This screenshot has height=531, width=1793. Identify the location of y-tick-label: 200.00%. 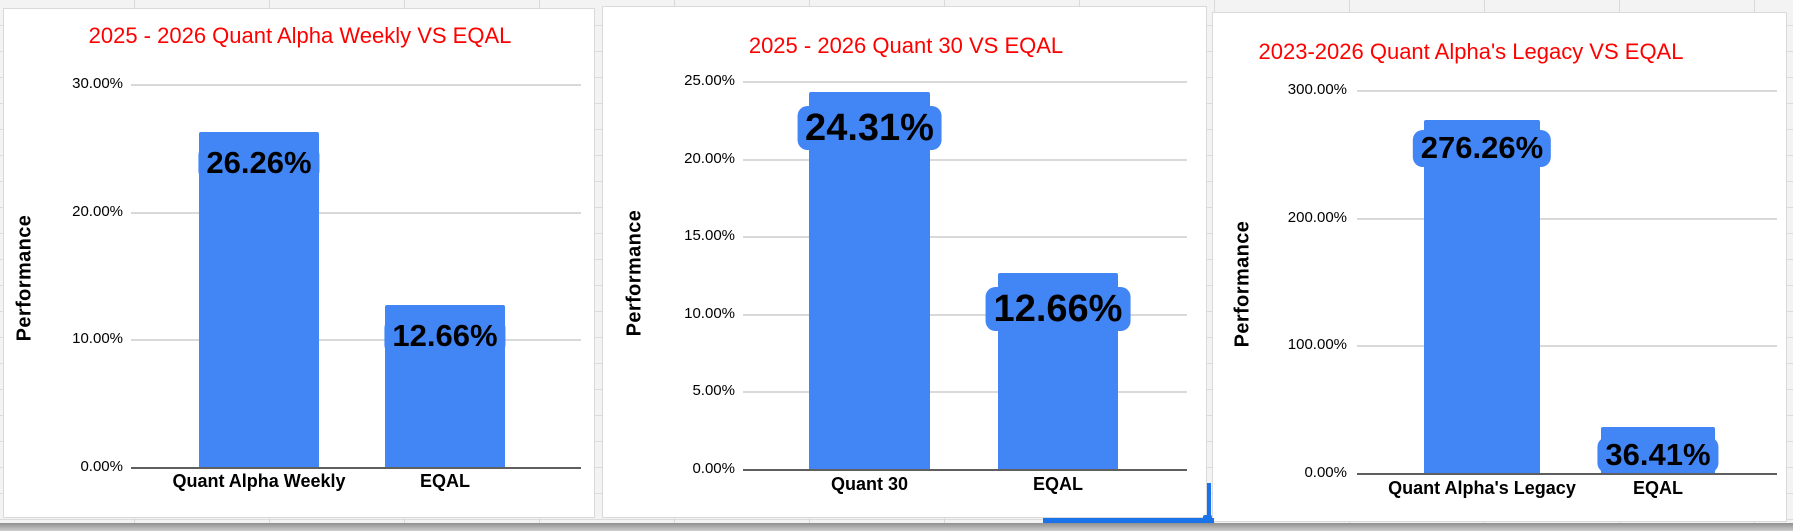
(1317, 217).